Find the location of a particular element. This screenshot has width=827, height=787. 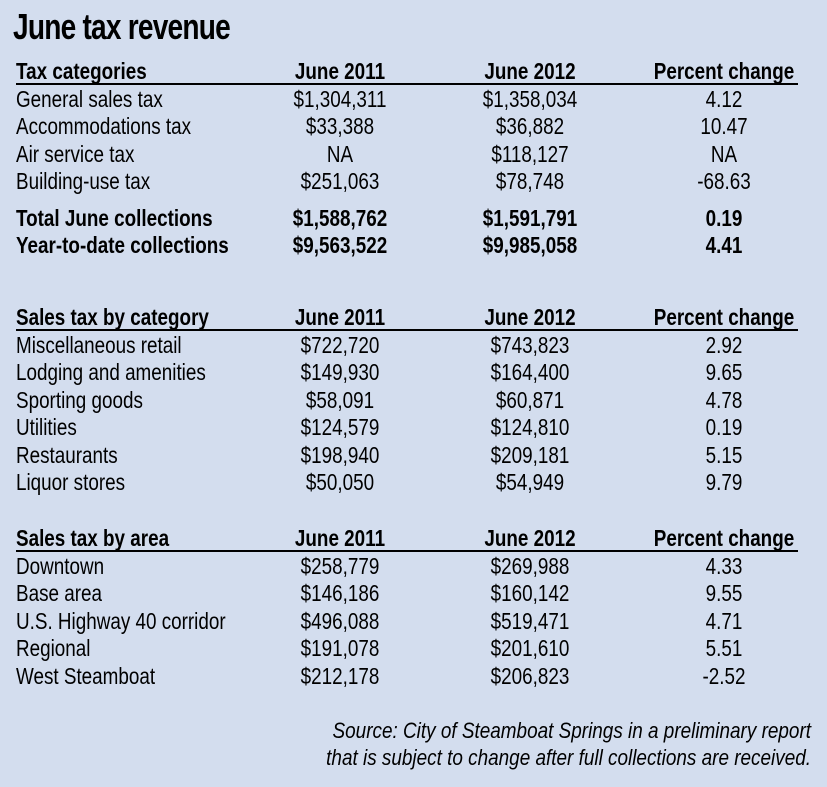

value-2011: $212,178 is located at coordinates (340, 675).